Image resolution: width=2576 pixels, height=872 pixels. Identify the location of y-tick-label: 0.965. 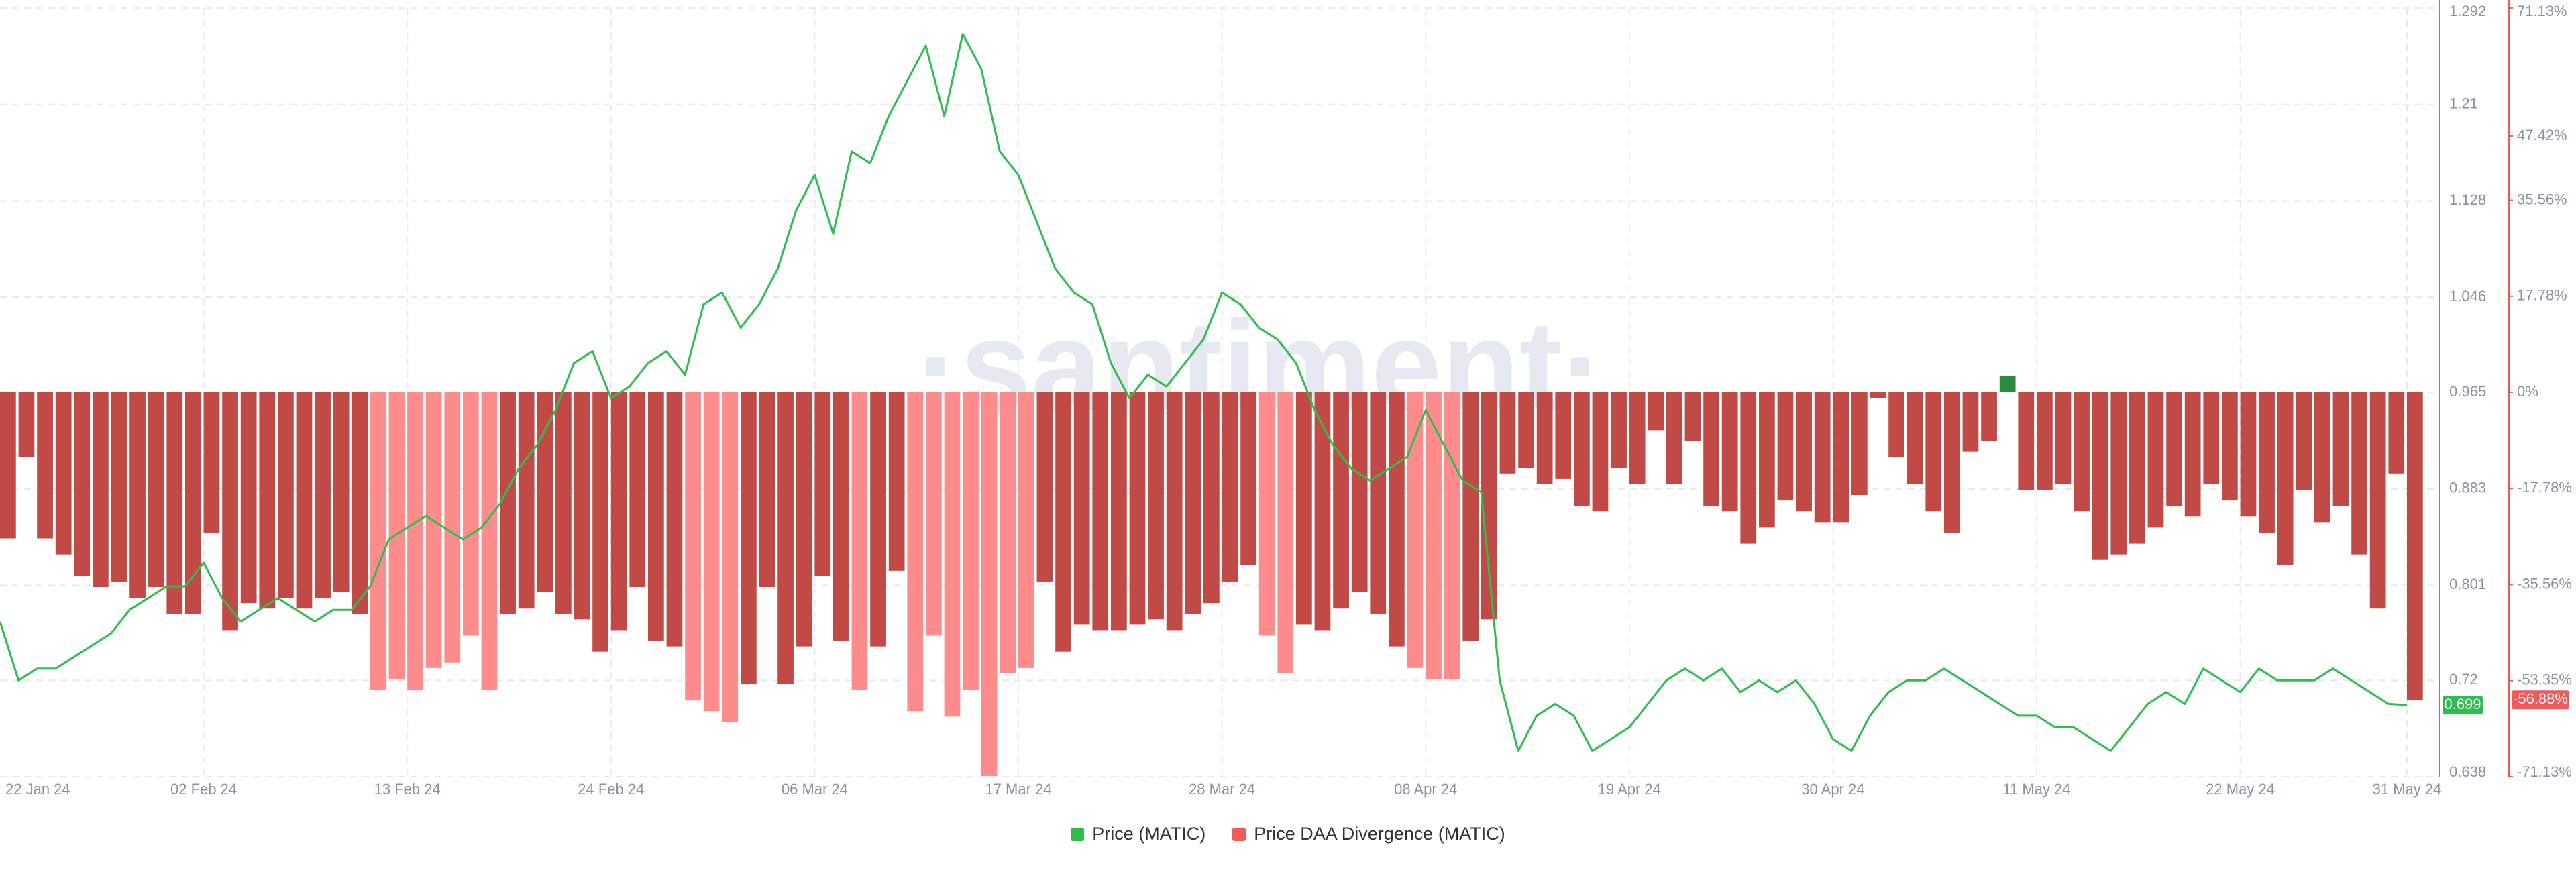
(2467, 391).